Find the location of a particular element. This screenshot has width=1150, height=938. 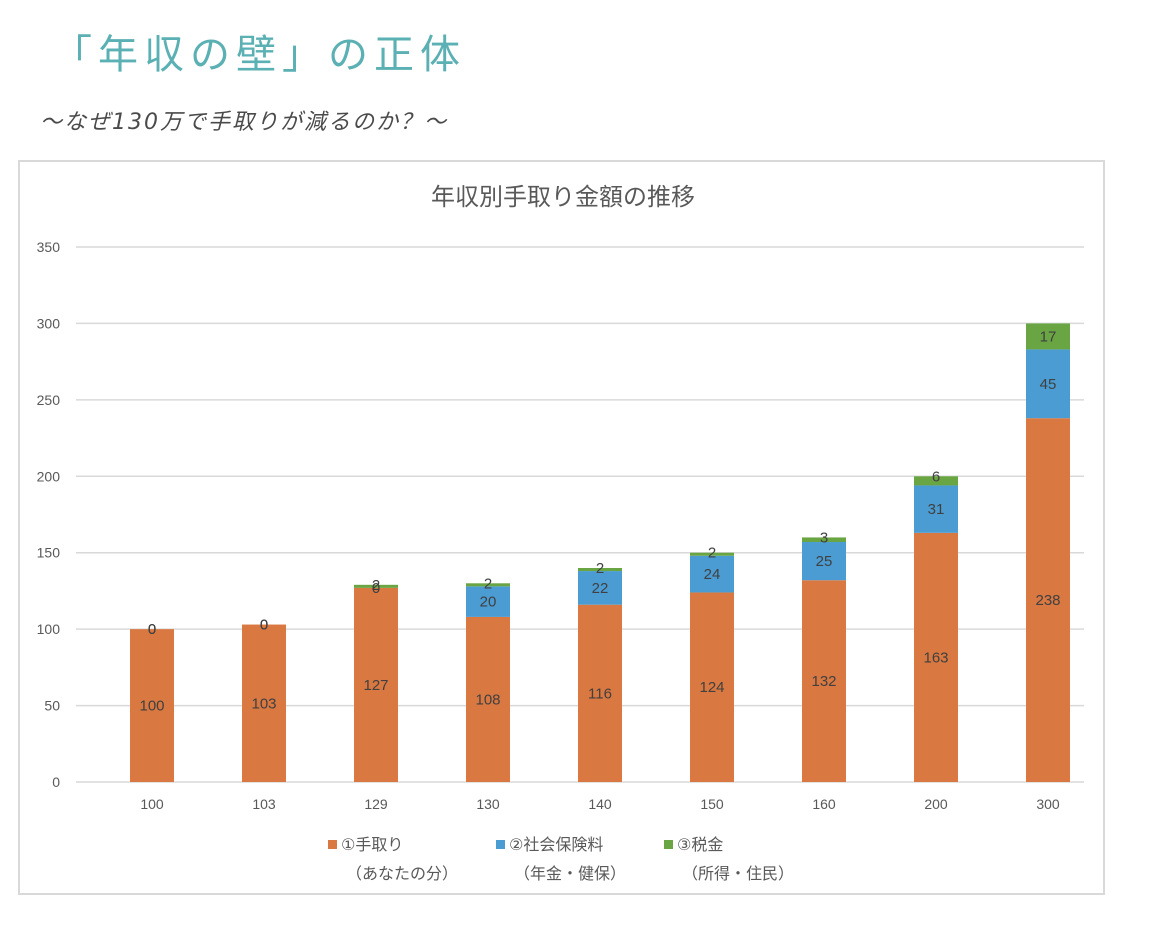

data-label: 3 is located at coordinates (824, 537).